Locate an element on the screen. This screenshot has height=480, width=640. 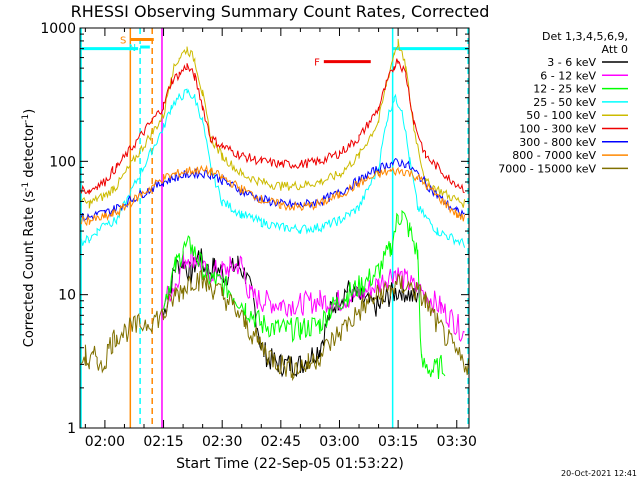
legend-entry-label: 25 - 50 keV is located at coordinates (564, 102).